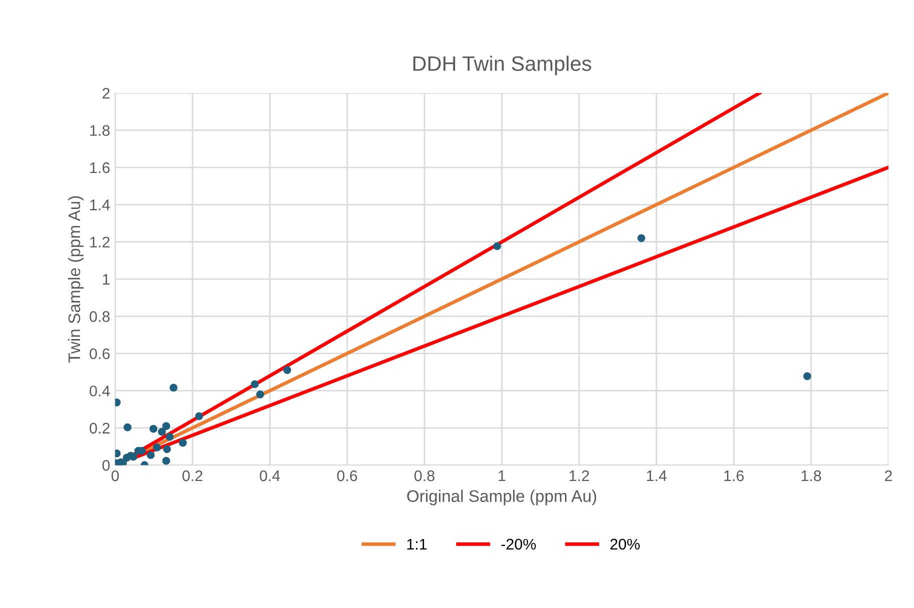 This screenshot has height=608, width=914. Describe the element at coordinates (100, 130) in the screenshot. I see `y-tick-label: 1.8` at that location.